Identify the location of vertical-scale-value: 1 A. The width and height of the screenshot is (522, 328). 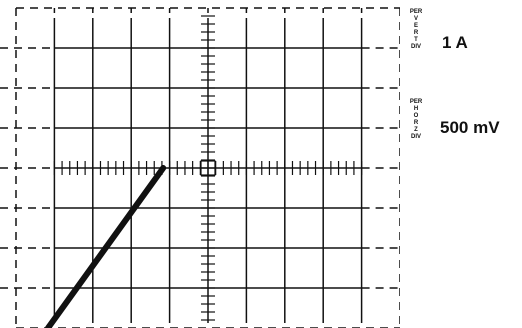
(455, 42).